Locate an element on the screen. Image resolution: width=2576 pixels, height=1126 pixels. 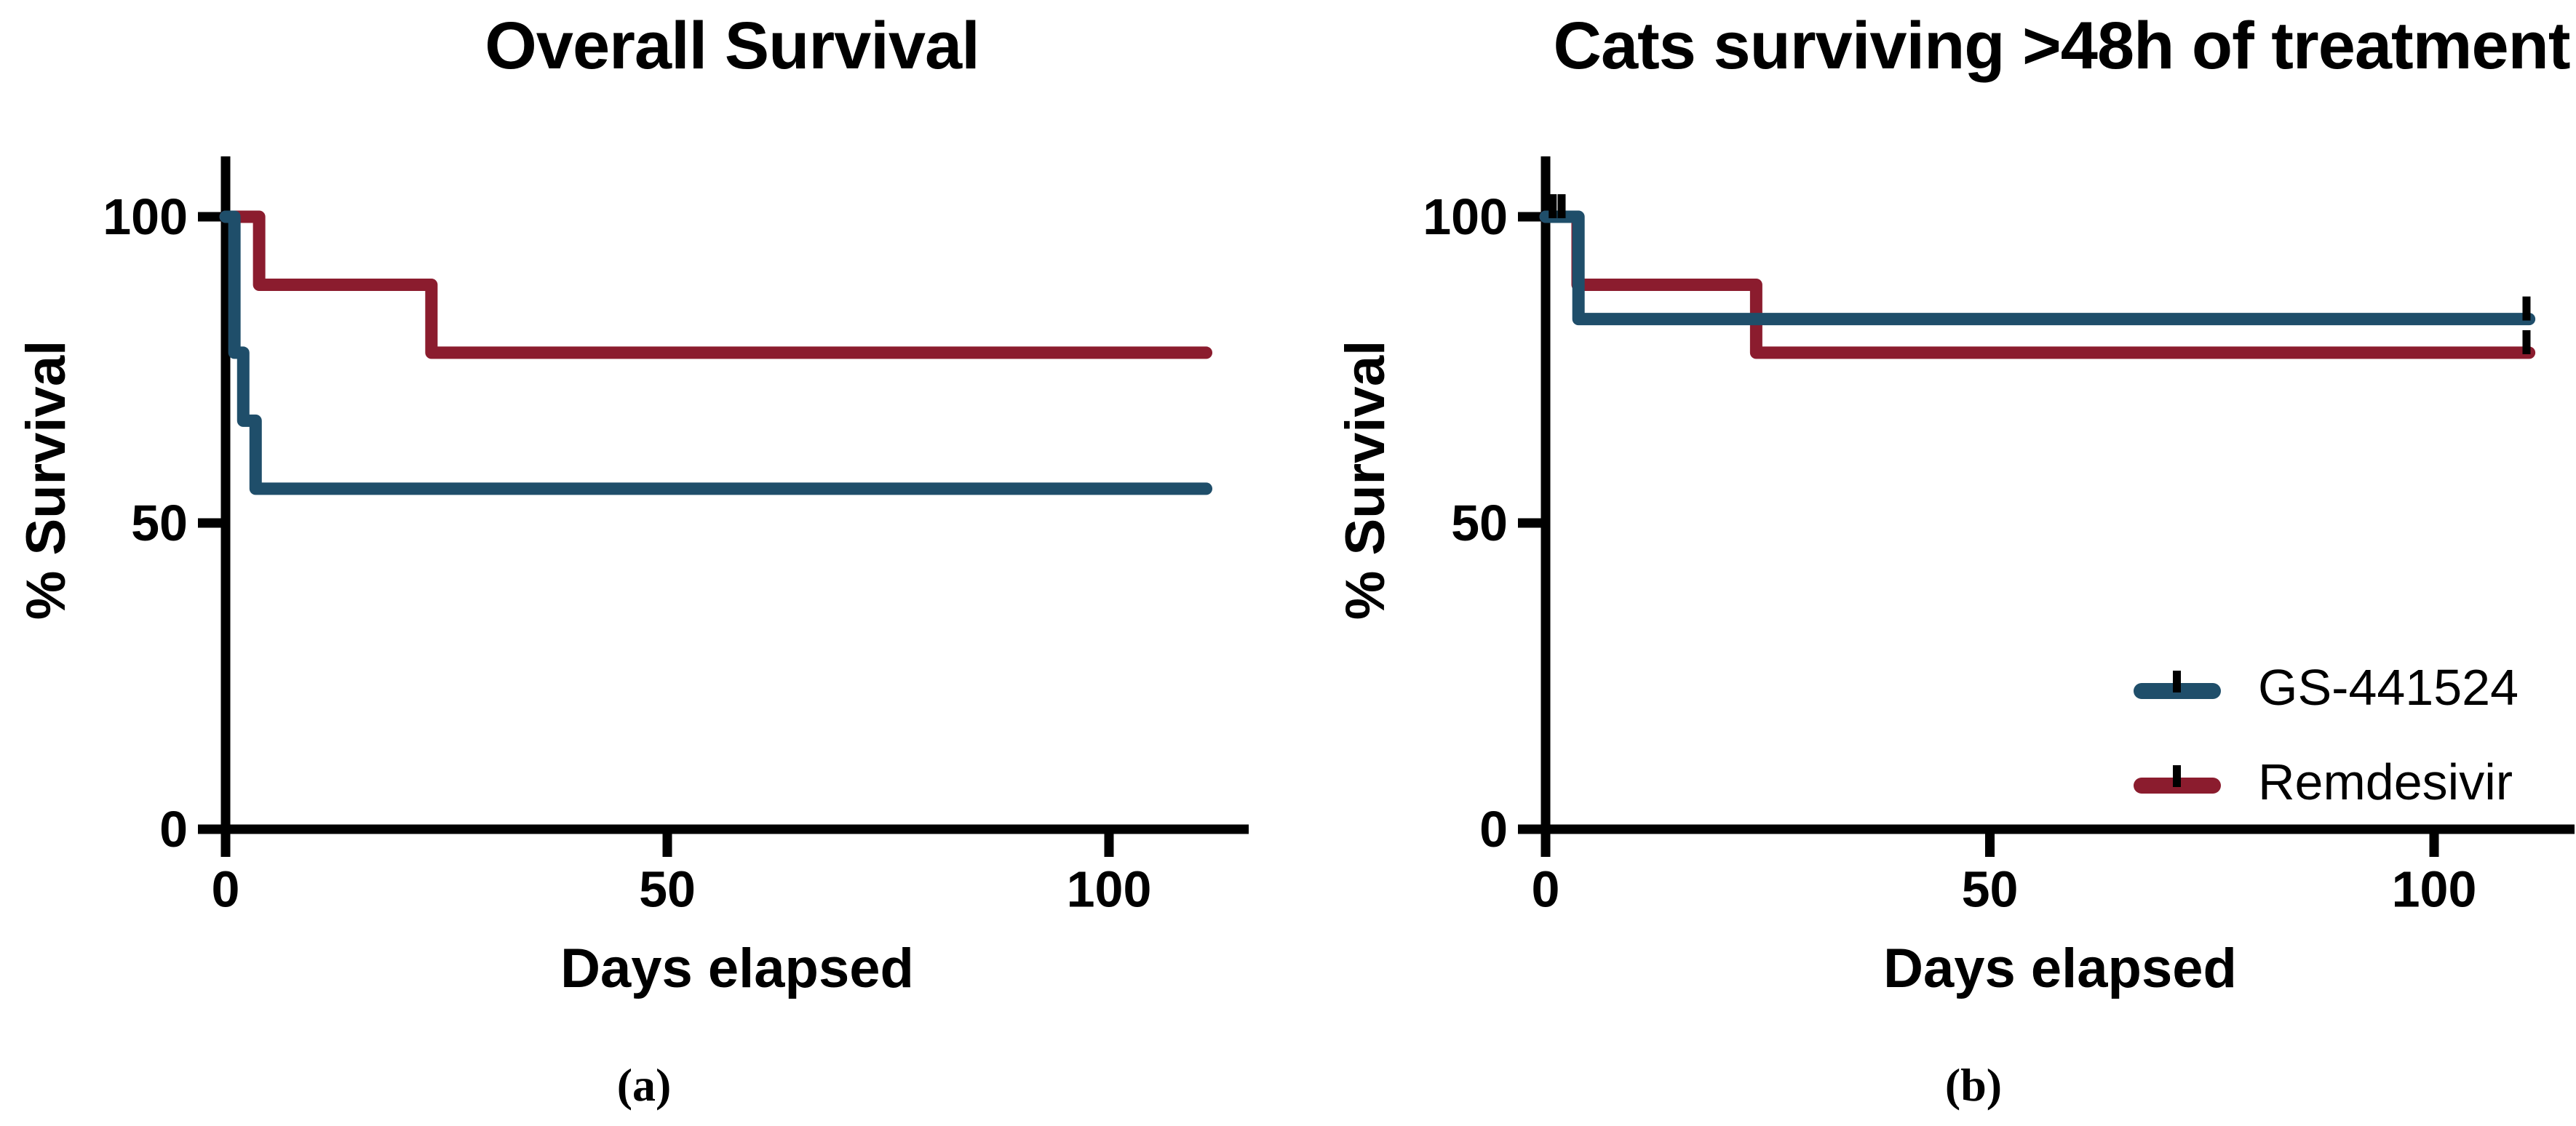
legend-label-remdesivir: Remdesivir is located at coordinates (2385, 782).